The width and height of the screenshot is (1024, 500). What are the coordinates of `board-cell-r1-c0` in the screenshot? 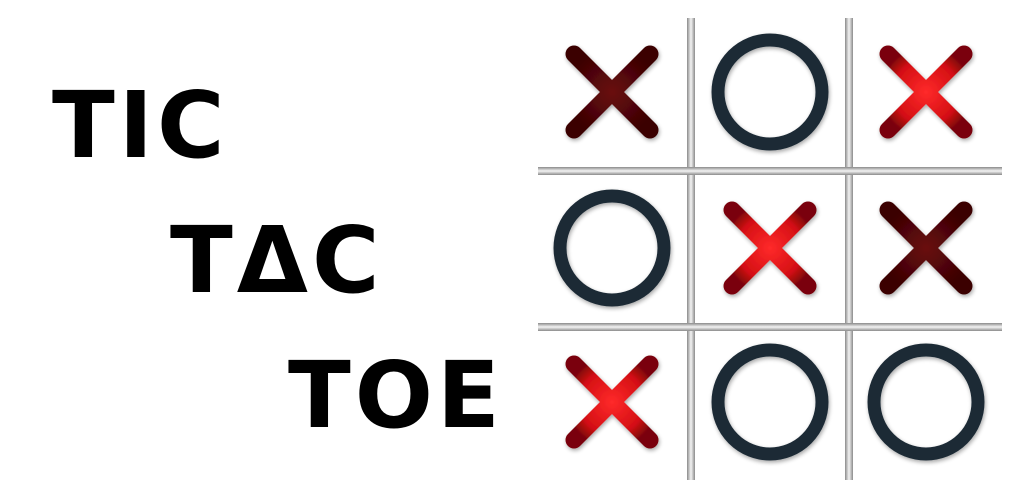 It's located at (612, 248).